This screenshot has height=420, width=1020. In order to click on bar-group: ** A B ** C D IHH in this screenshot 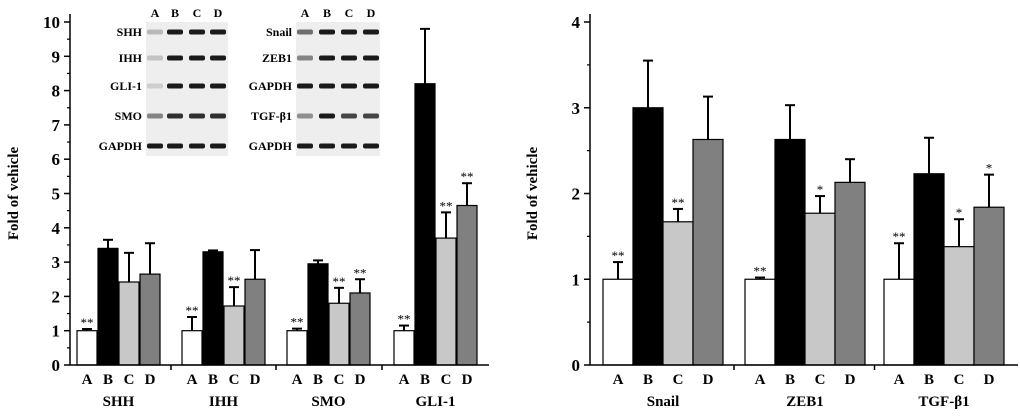, I will do `click(223, 329)`.